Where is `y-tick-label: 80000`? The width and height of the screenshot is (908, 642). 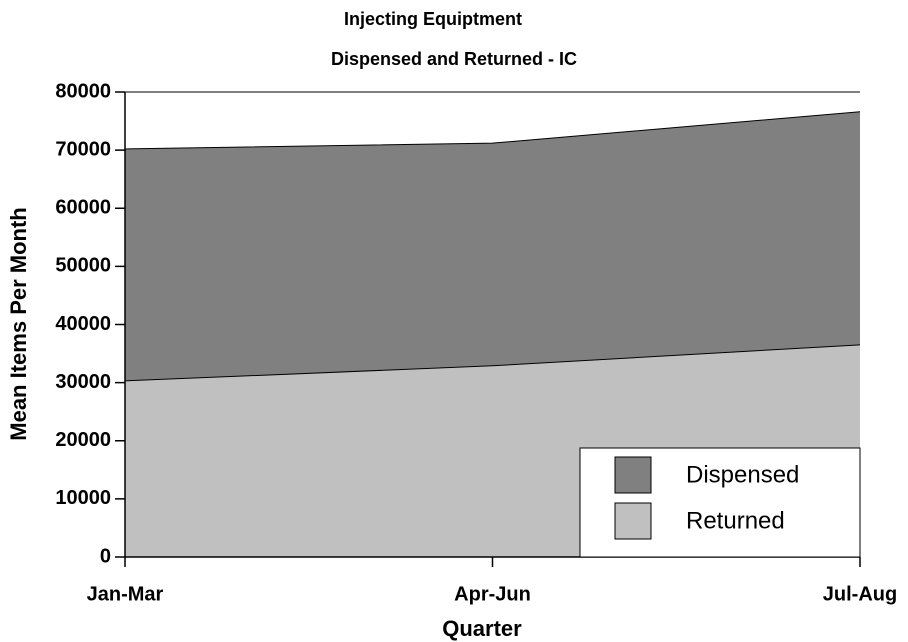 y-tick-label: 80000 is located at coordinates (83, 91).